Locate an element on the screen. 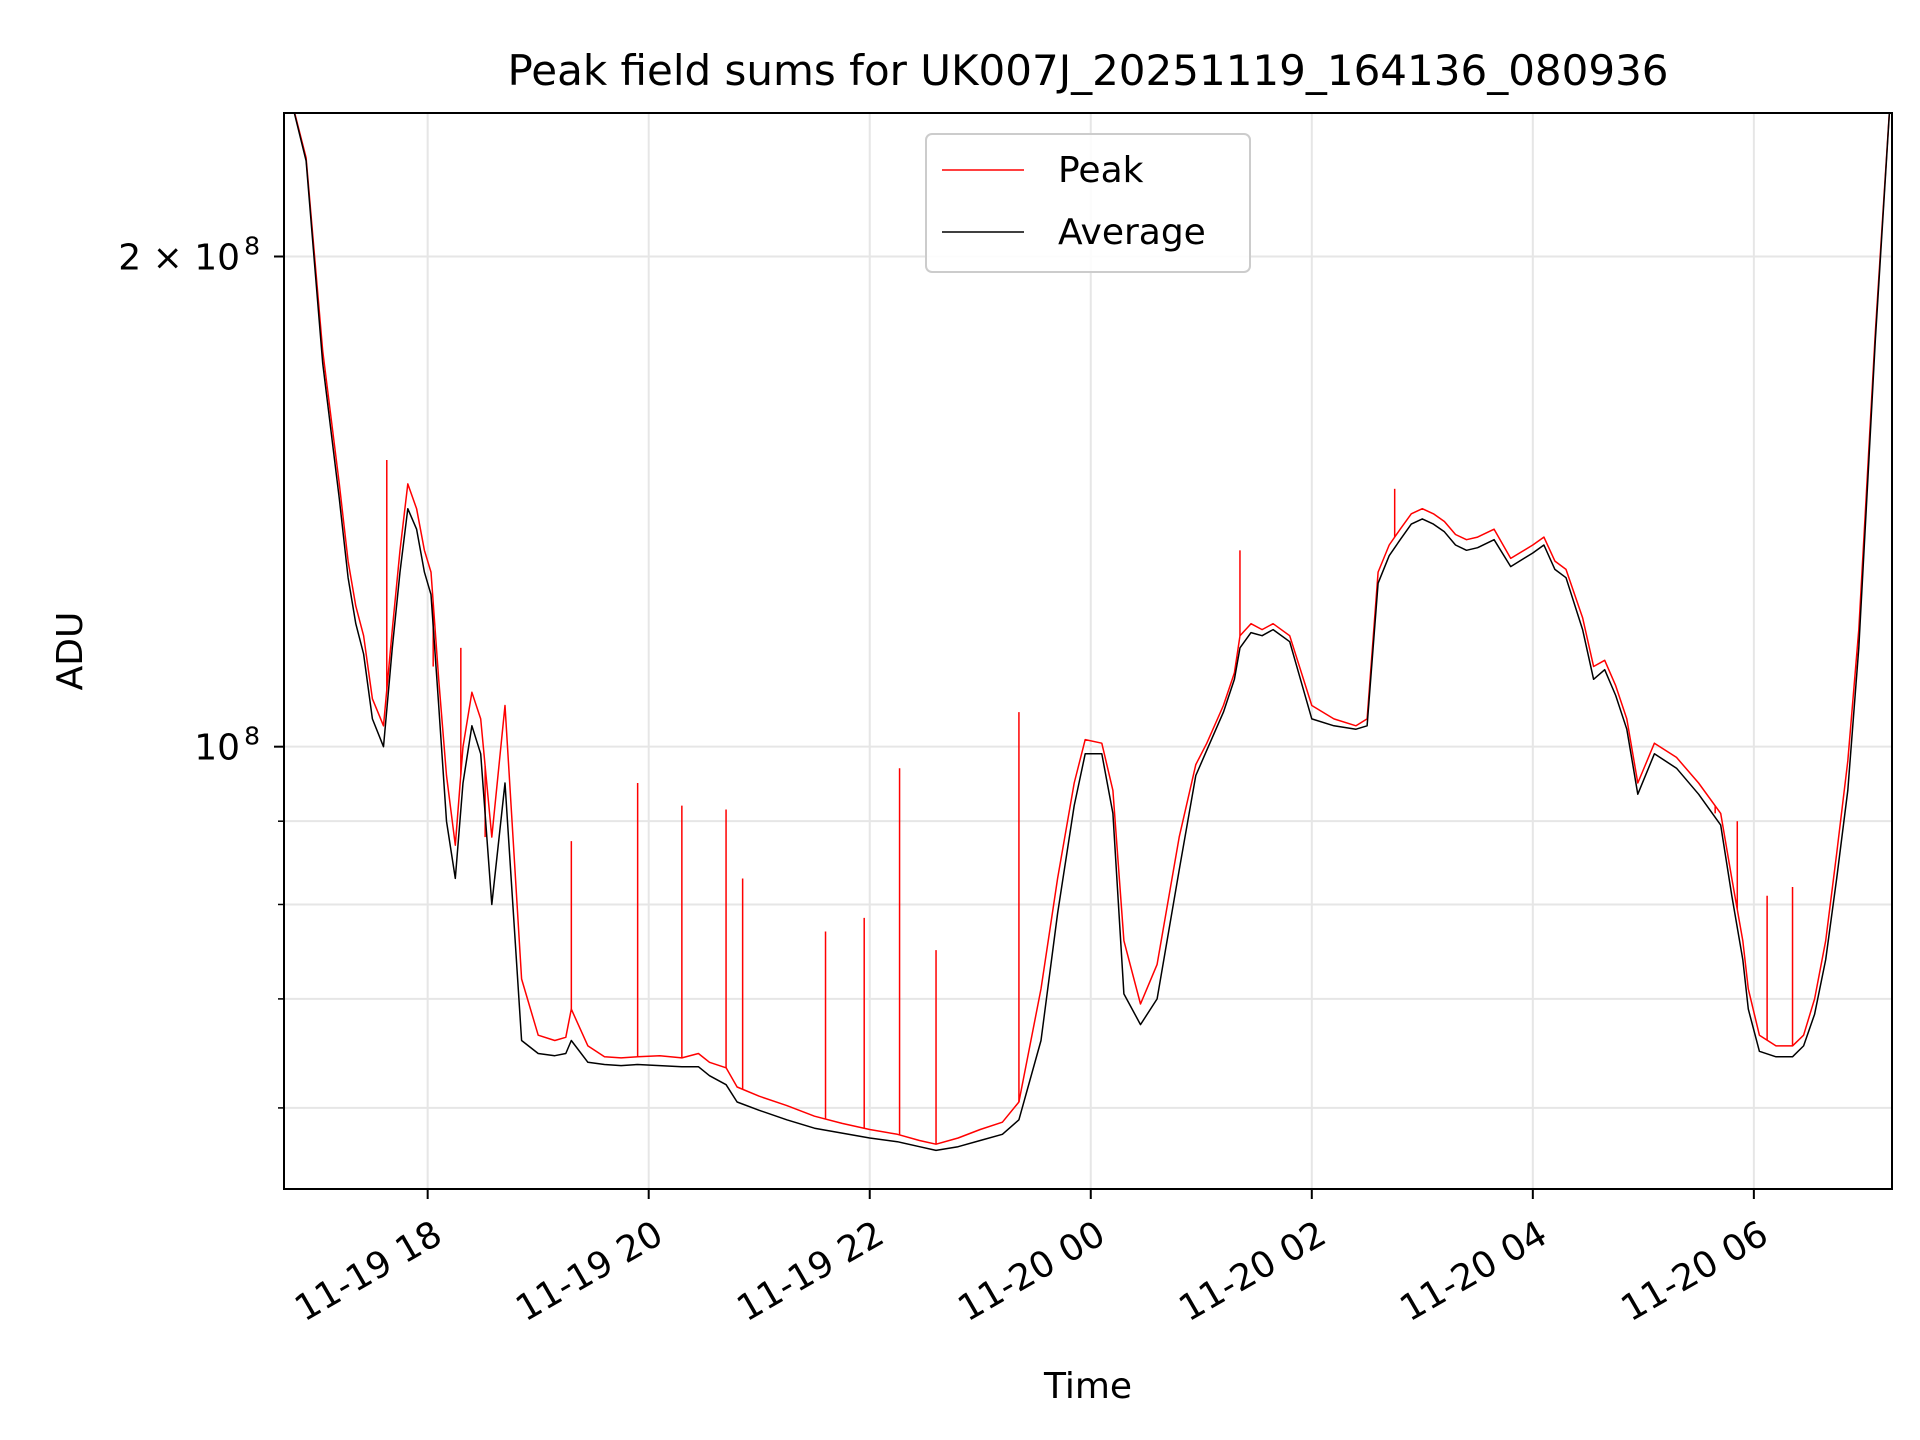 Image resolution: width=1920 pixels, height=1440 pixels. y-axis-label: ADU is located at coordinates (70, 651).